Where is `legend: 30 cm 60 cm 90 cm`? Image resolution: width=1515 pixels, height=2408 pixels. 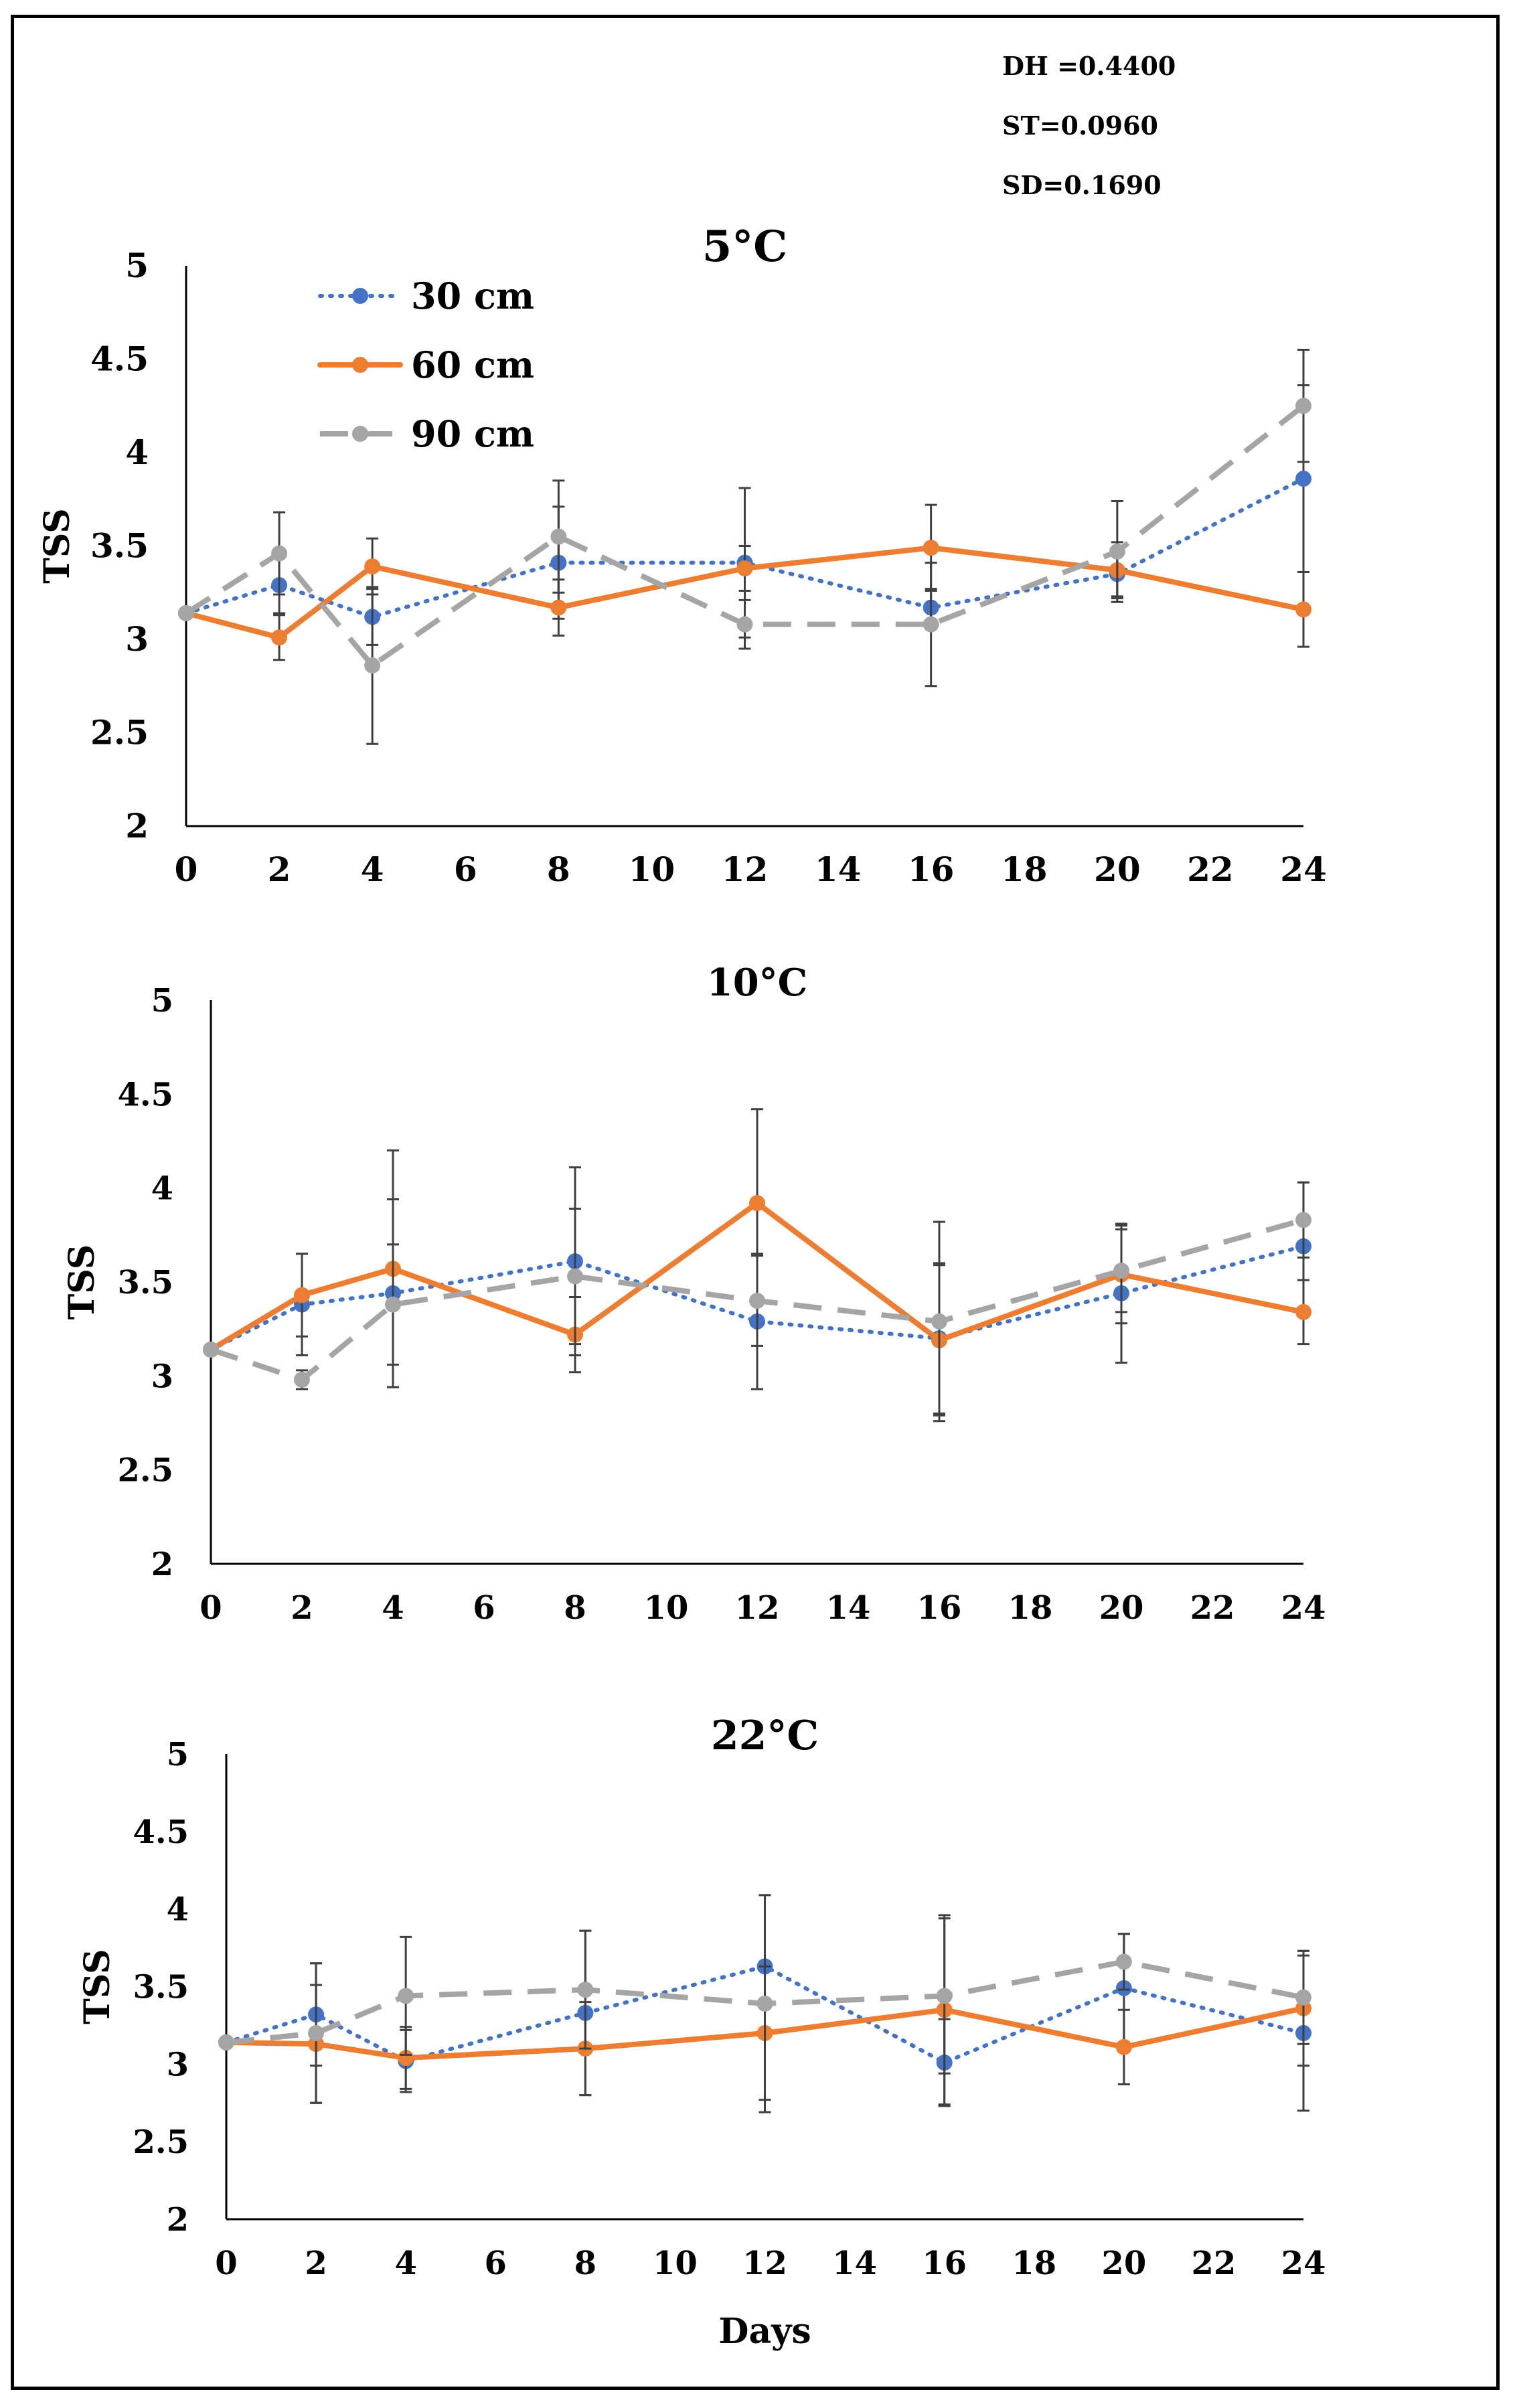
legend: 30 cm 60 cm 90 cm is located at coordinates (425, 364).